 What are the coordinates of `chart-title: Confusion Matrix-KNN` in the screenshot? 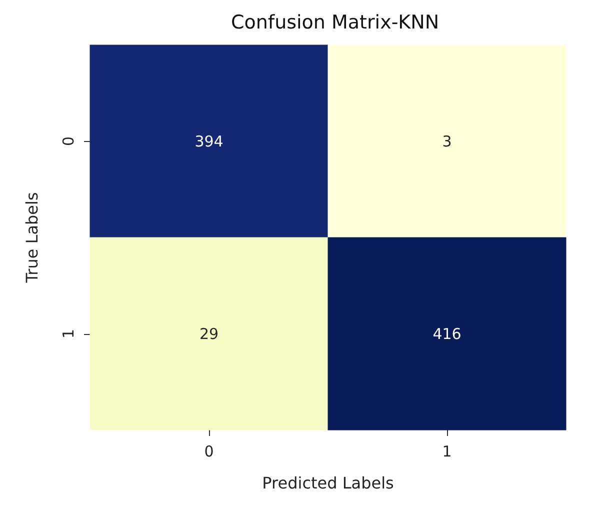 It's located at (335, 23).